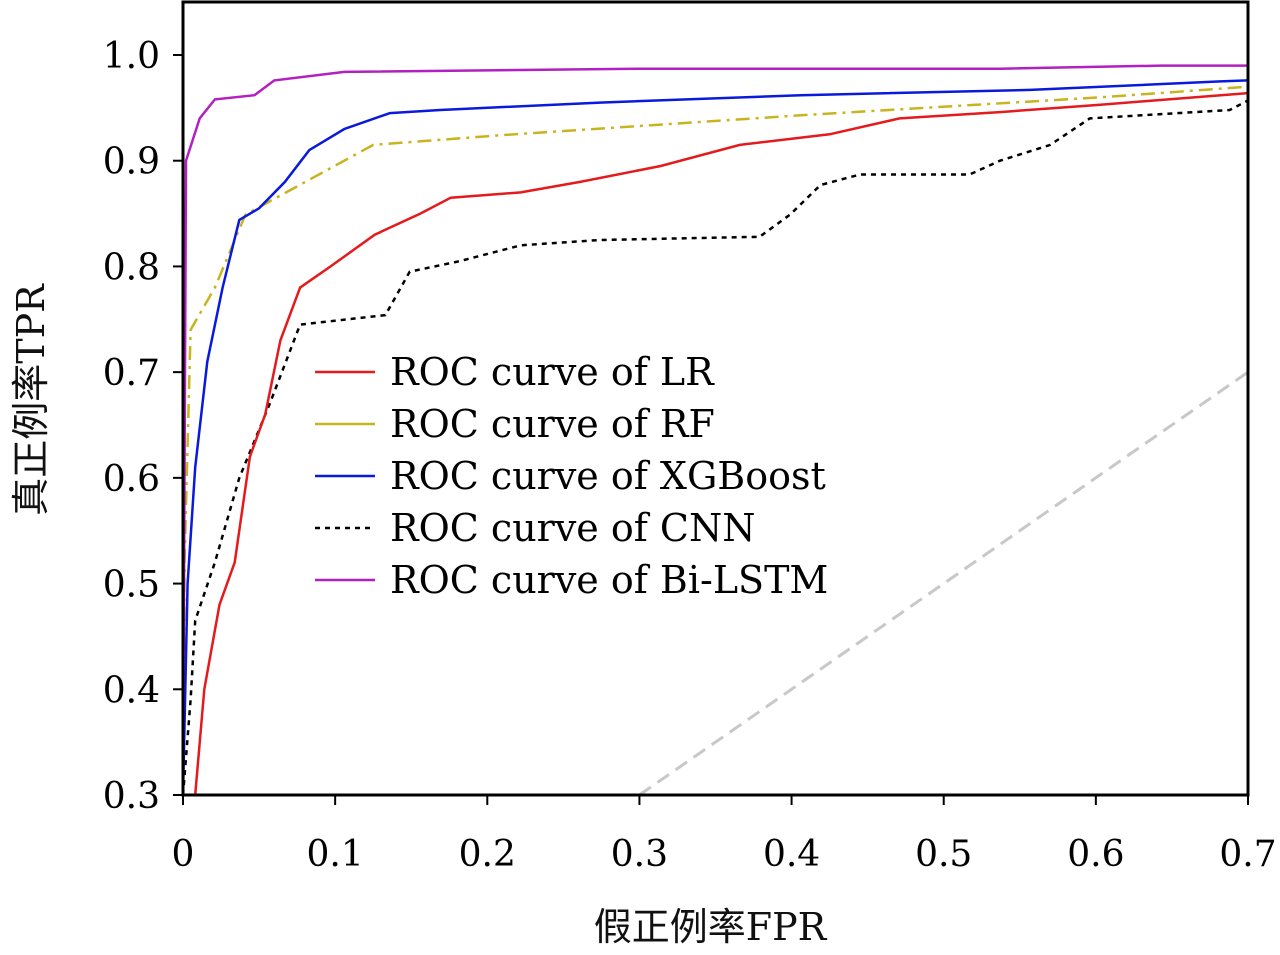 This screenshot has width=1280, height=955. Describe the element at coordinates (131, 373) in the screenshot. I see `y-tick-label: 0.7` at that location.